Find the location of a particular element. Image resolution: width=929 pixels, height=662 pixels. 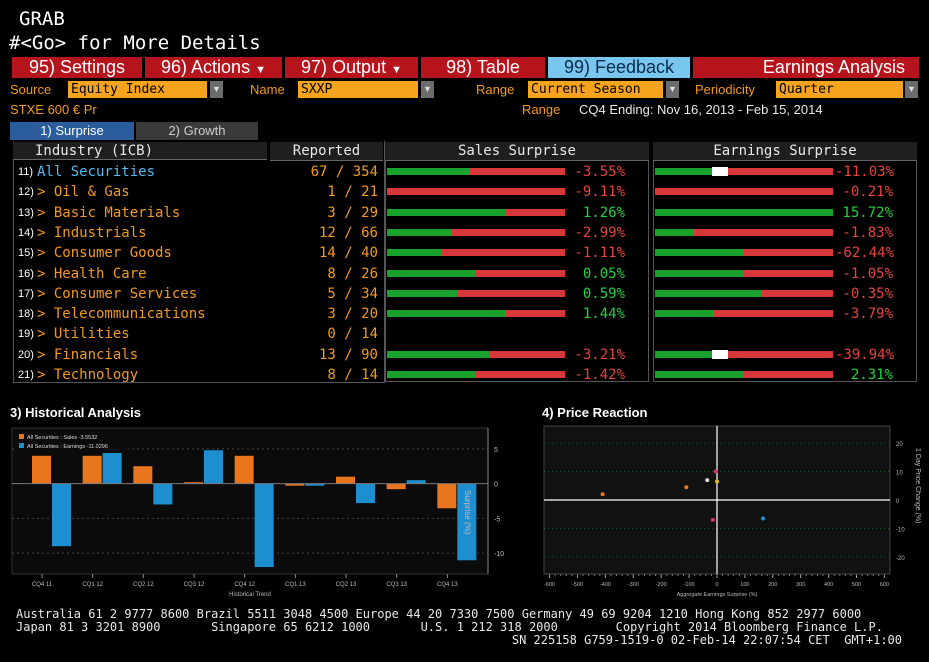

output-label: 97) Output is located at coordinates (344, 67).